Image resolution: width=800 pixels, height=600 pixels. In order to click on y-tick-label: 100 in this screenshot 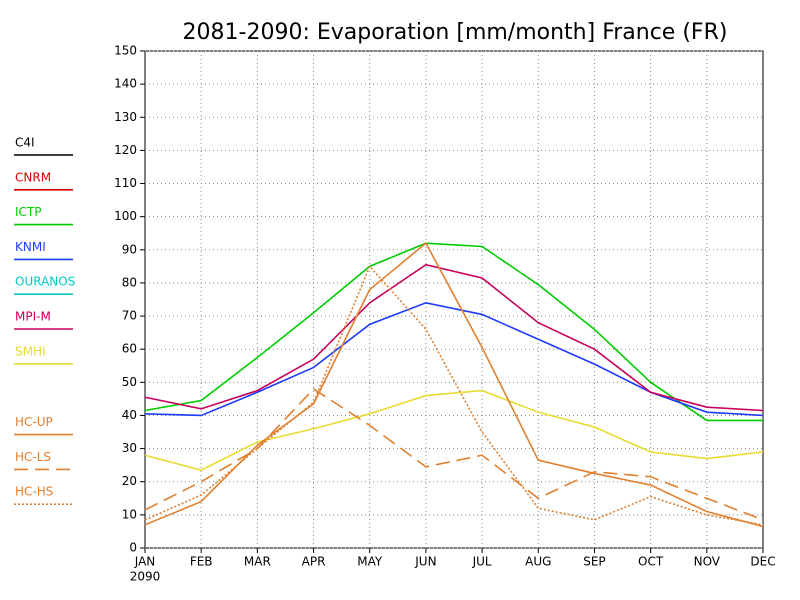, I will do `click(125, 216)`.